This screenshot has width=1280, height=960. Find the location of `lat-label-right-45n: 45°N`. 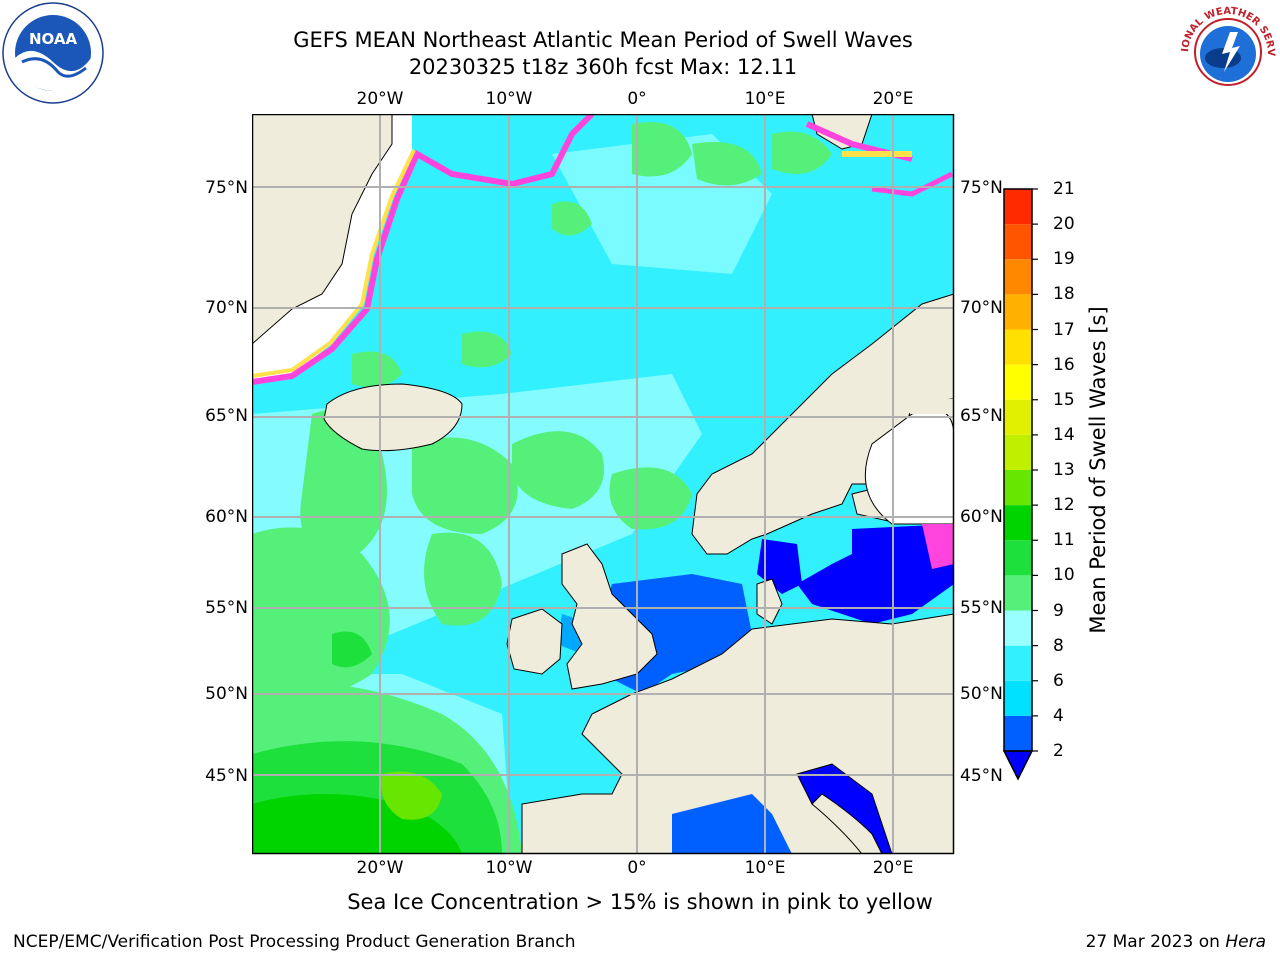

lat-label-right-45n: 45°N is located at coordinates (981, 776).